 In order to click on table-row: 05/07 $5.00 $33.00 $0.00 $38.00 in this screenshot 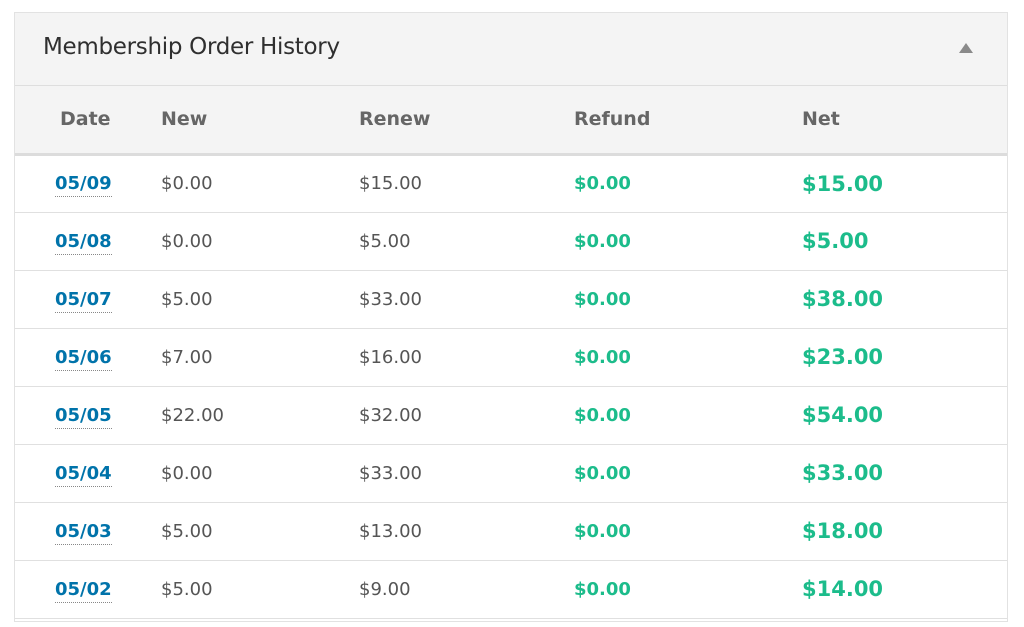, I will do `click(511, 299)`.